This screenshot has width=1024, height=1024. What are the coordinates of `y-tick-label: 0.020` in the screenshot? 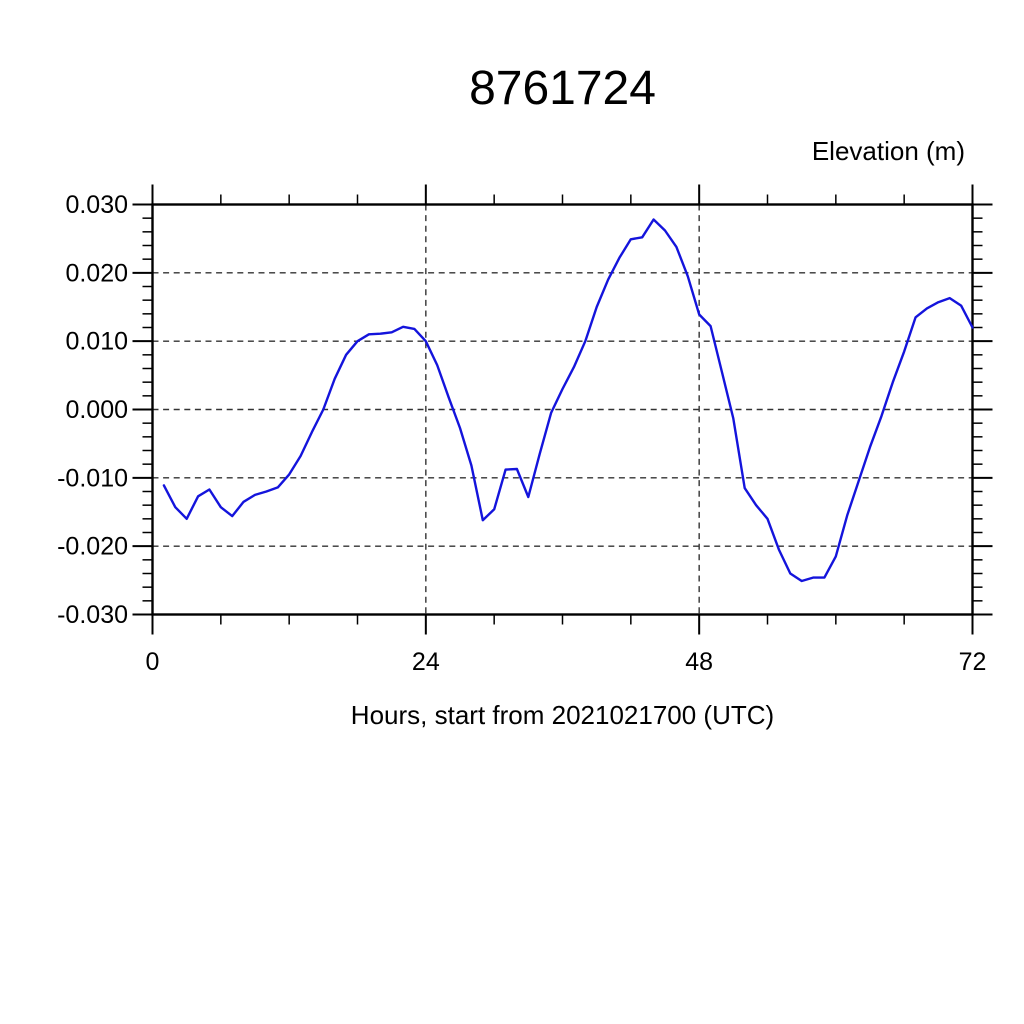 It's located at (96, 273).